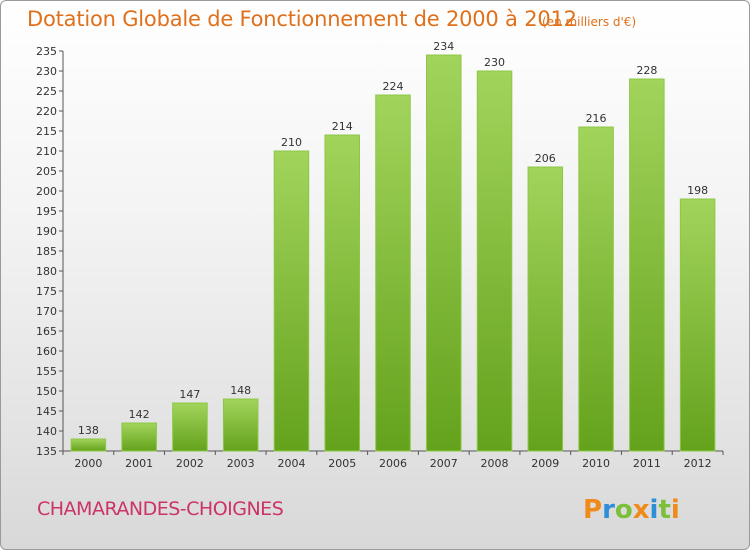 The width and height of the screenshot is (750, 550). I want to click on y-tick-label: 190, so click(46, 231).